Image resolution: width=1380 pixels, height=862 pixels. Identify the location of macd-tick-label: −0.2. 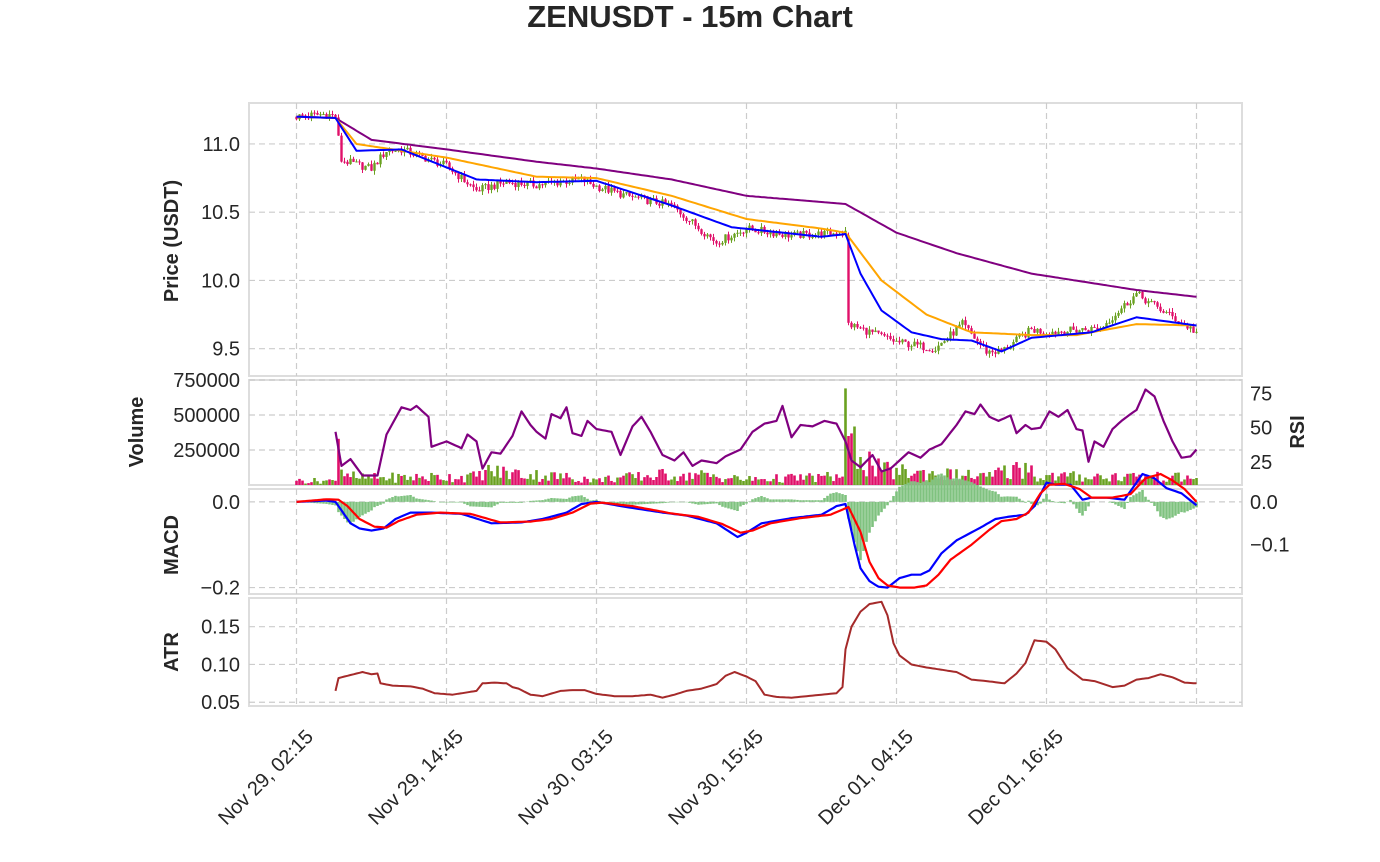
(220, 589).